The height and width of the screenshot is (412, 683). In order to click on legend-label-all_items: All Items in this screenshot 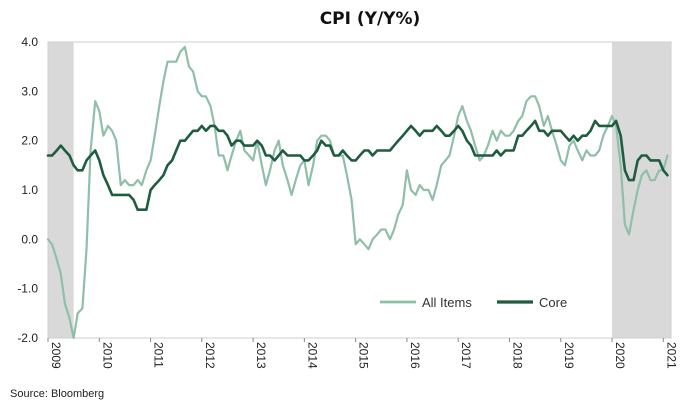, I will do `click(447, 302)`.